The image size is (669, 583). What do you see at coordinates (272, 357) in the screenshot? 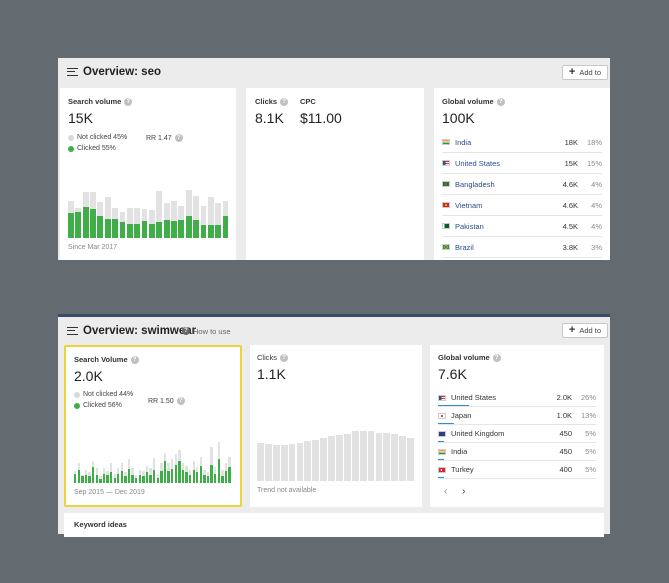
I see `clicks-label: Clicks?` at bounding box center [272, 357].